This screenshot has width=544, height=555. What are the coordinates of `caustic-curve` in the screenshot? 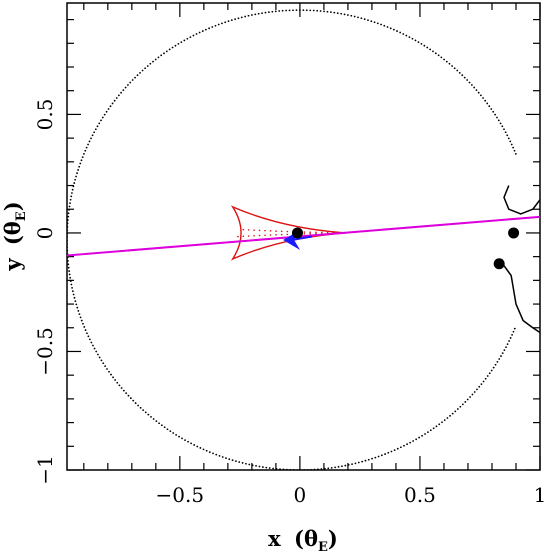 It's located at (288, 233).